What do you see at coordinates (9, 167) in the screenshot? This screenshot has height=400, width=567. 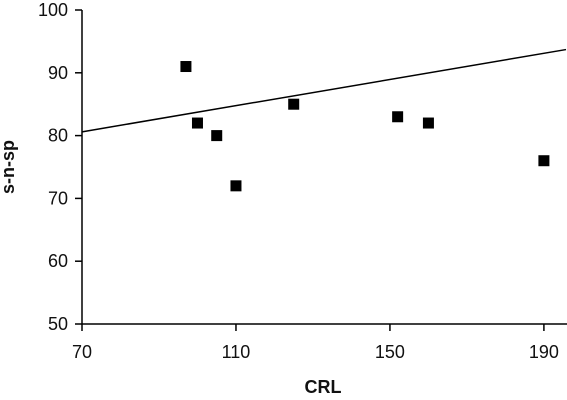 I see `y-axis-title: s-n-sp` at bounding box center [9, 167].